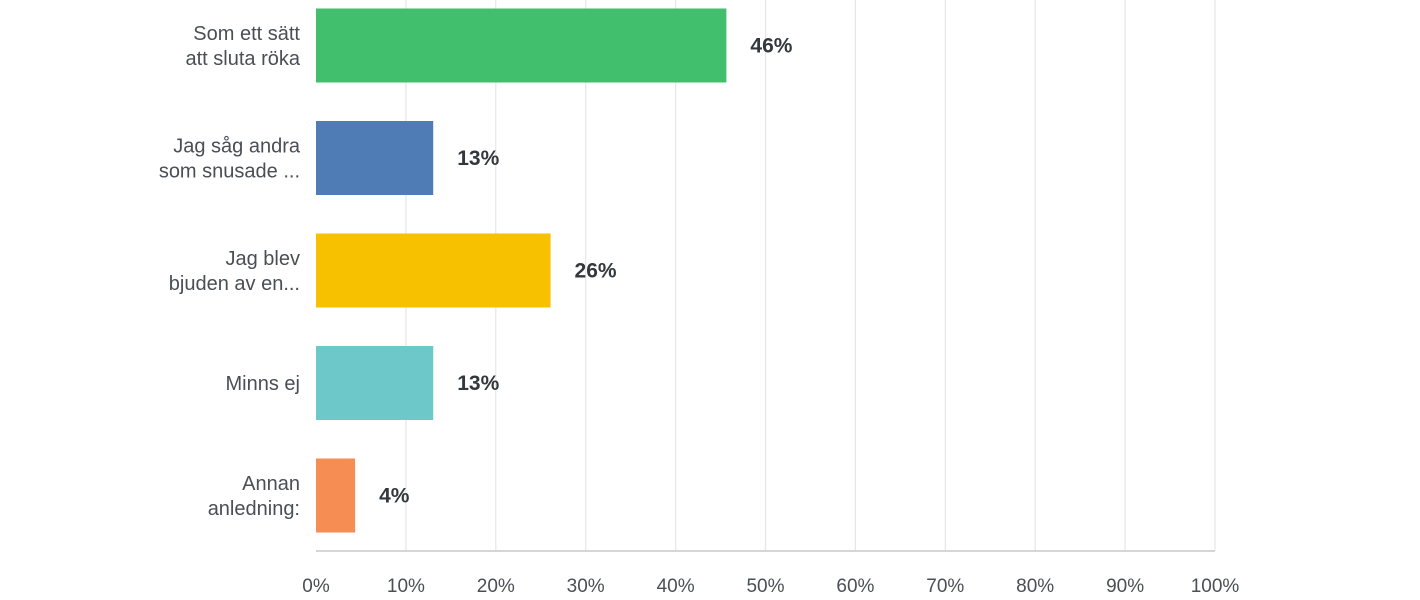 Image resolution: width=1420 pixels, height=600 pixels. What do you see at coordinates (496, 586) in the screenshot?
I see `x-tick-label: 20%` at bounding box center [496, 586].